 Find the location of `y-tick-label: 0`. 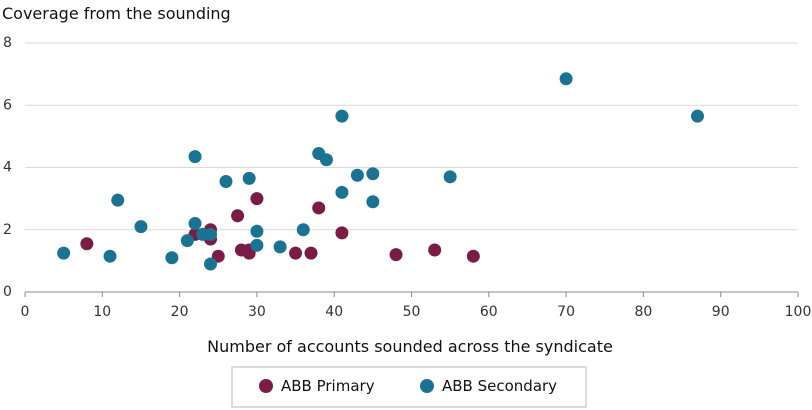

y-tick-label: 0 is located at coordinates (7, 292).